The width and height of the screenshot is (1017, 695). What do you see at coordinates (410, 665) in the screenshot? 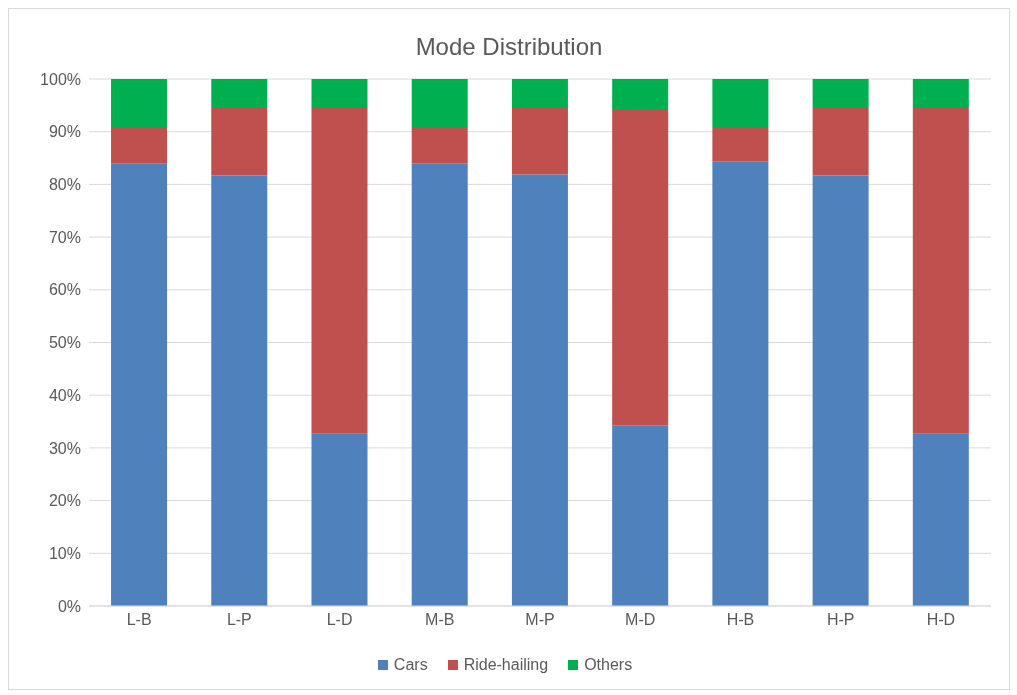
I see `legend-label: Cars` at bounding box center [410, 665].